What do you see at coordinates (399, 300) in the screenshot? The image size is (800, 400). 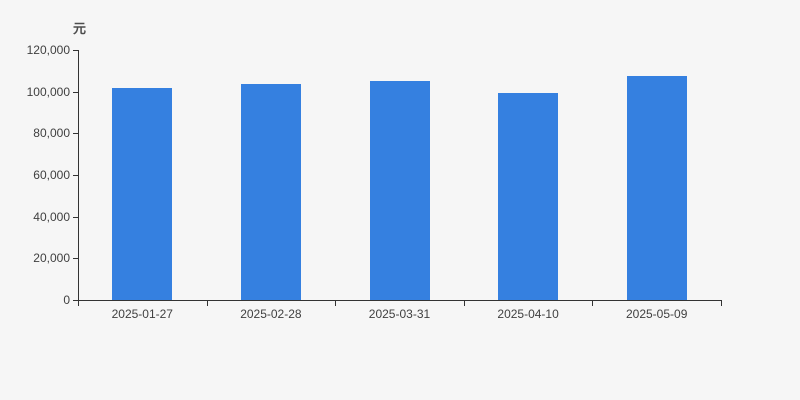 I see `x-axis-line` at bounding box center [399, 300].